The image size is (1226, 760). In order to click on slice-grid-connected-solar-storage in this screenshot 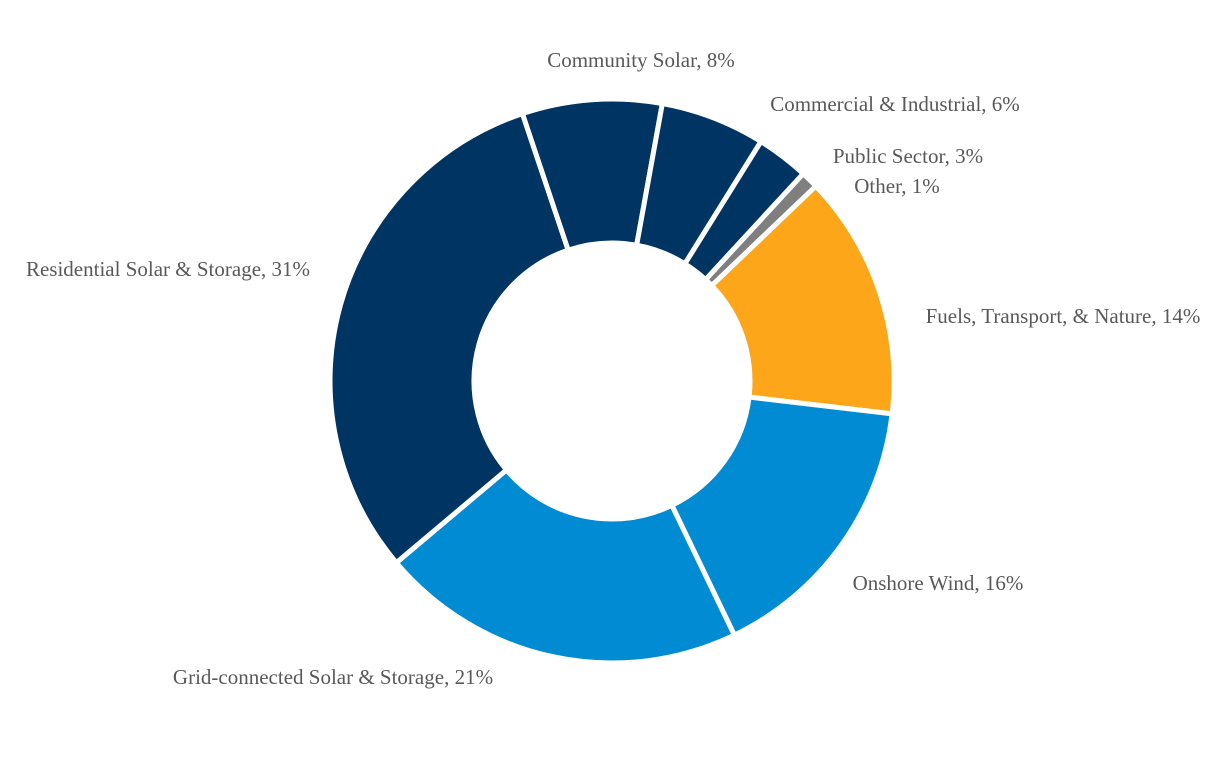, I will do `click(565, 566)`.